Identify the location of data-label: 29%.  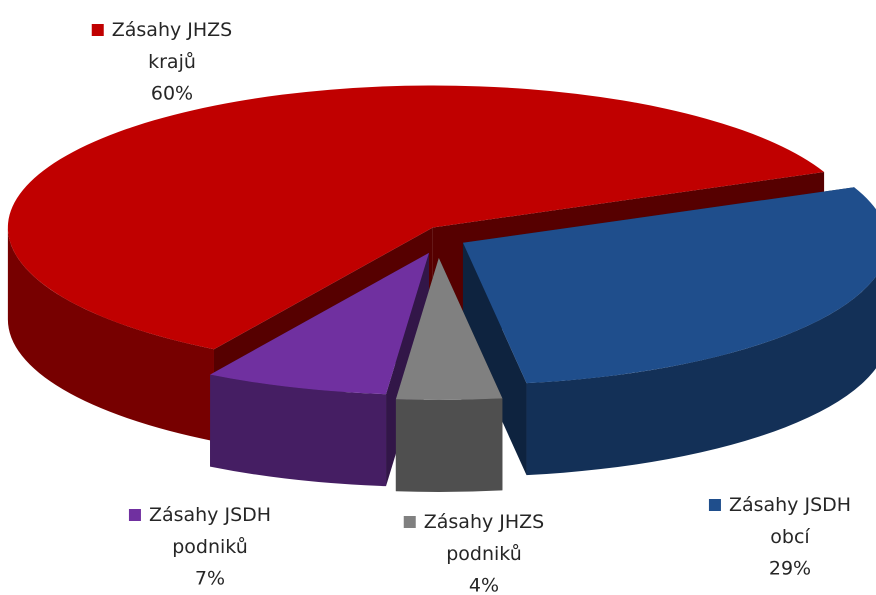
(790, 569).